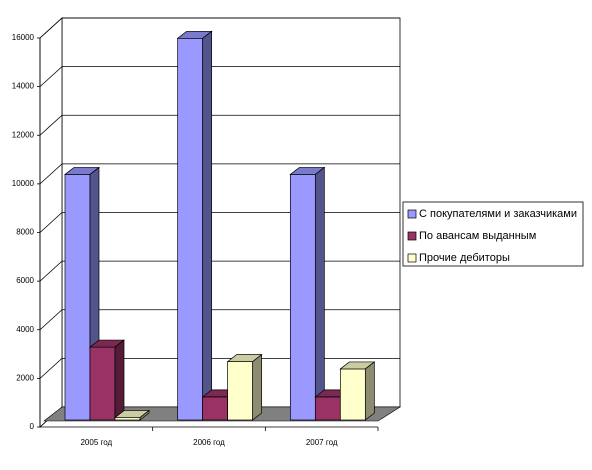 Image resolution: width=592 pixels, height=470 pixels. Describe the element at coordinates (32, 426) in the screenshot. I see `y-tick-label: 0` at that location.